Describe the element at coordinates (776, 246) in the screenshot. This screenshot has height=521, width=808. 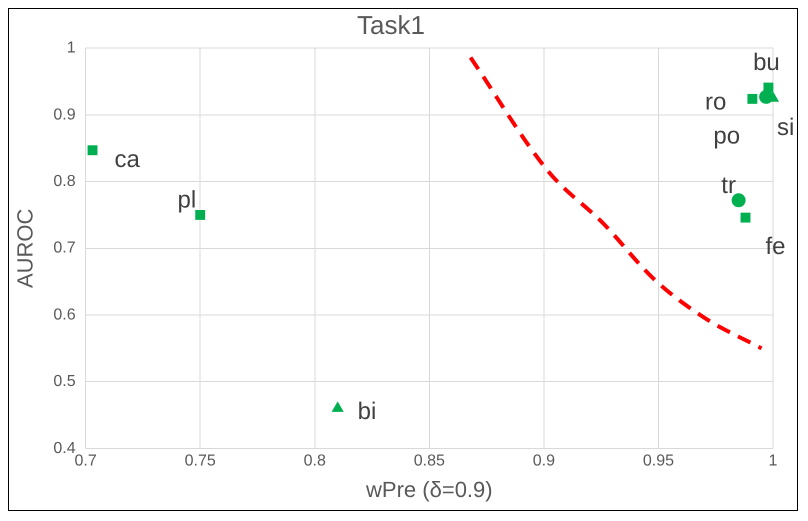
I see `annotation: fe` at that location.